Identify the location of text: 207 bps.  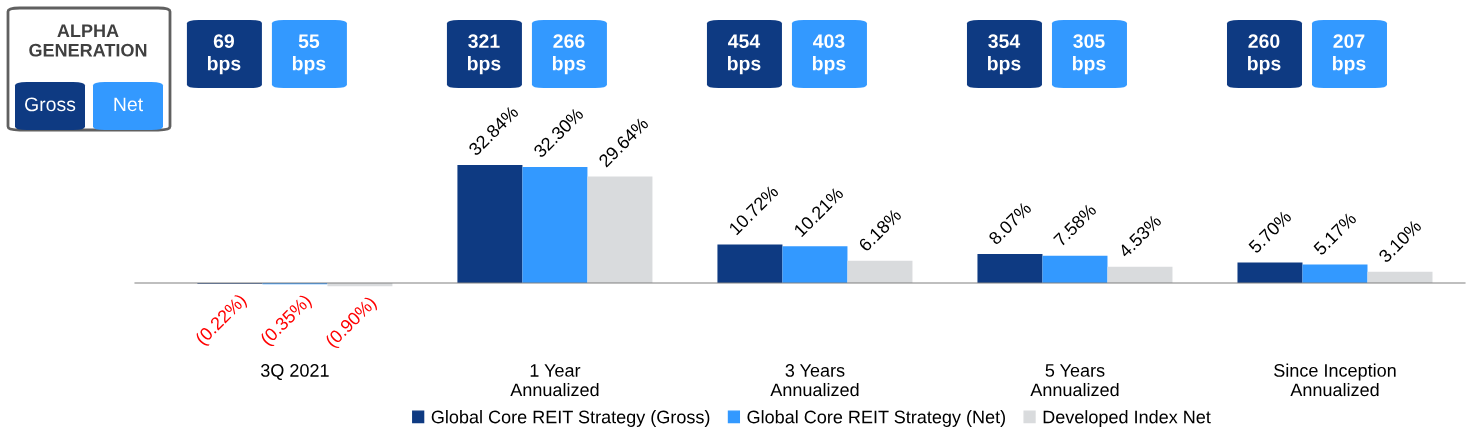
(1349, 54).